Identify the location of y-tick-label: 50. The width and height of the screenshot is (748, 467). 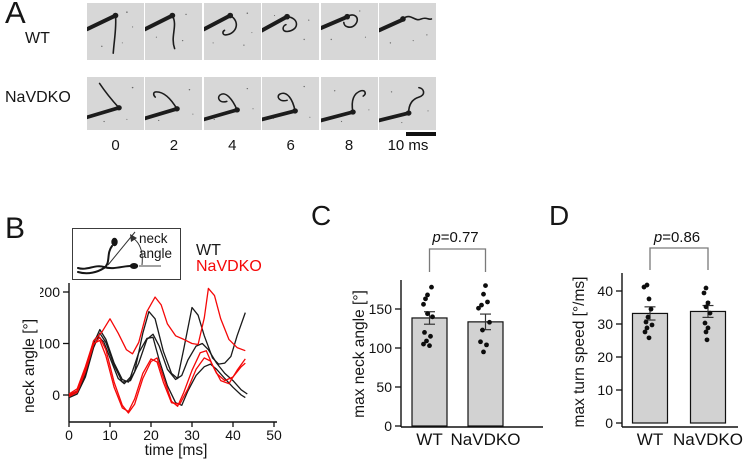
(384, 387).